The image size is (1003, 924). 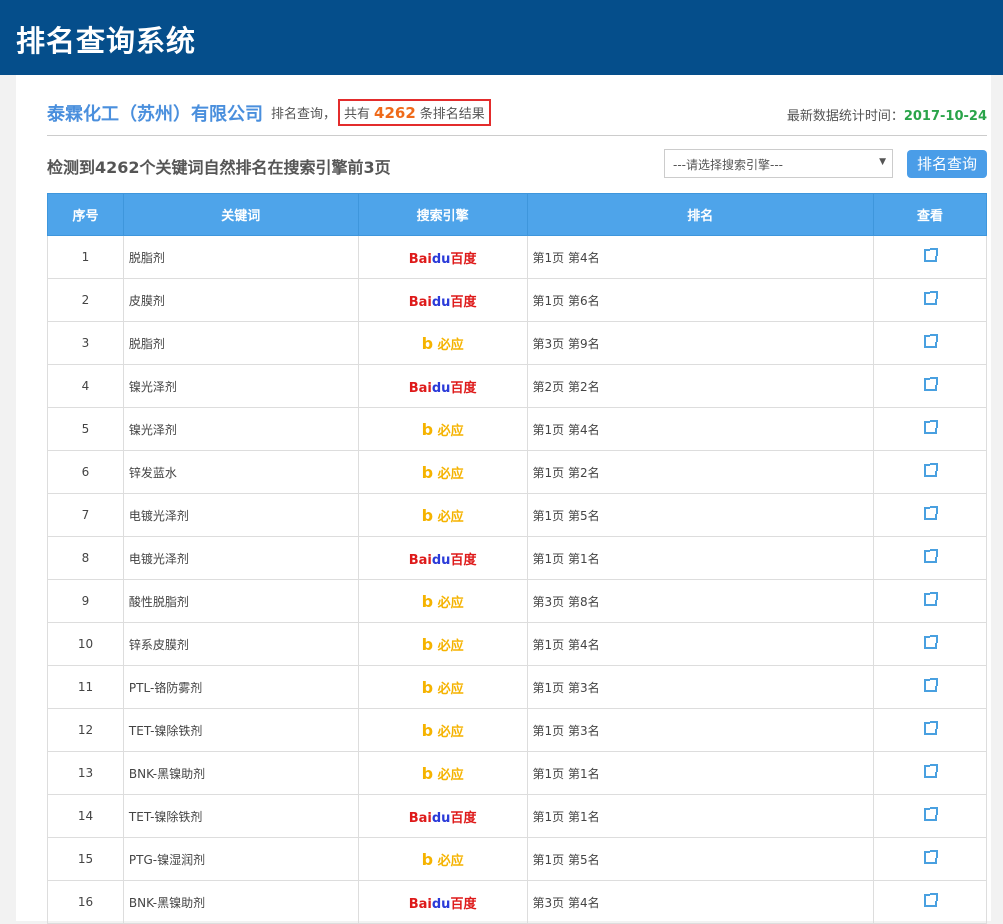 I want to click on keyword: 电镀光泽剂, so click(x=240, y=515).